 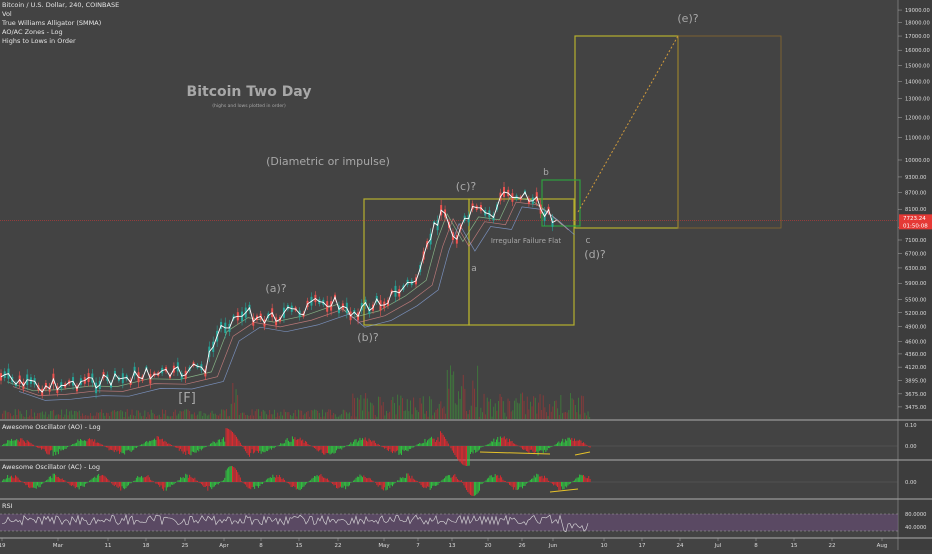 I want to click on rsi-pane-label: RSI, so click(x=7, y=506).